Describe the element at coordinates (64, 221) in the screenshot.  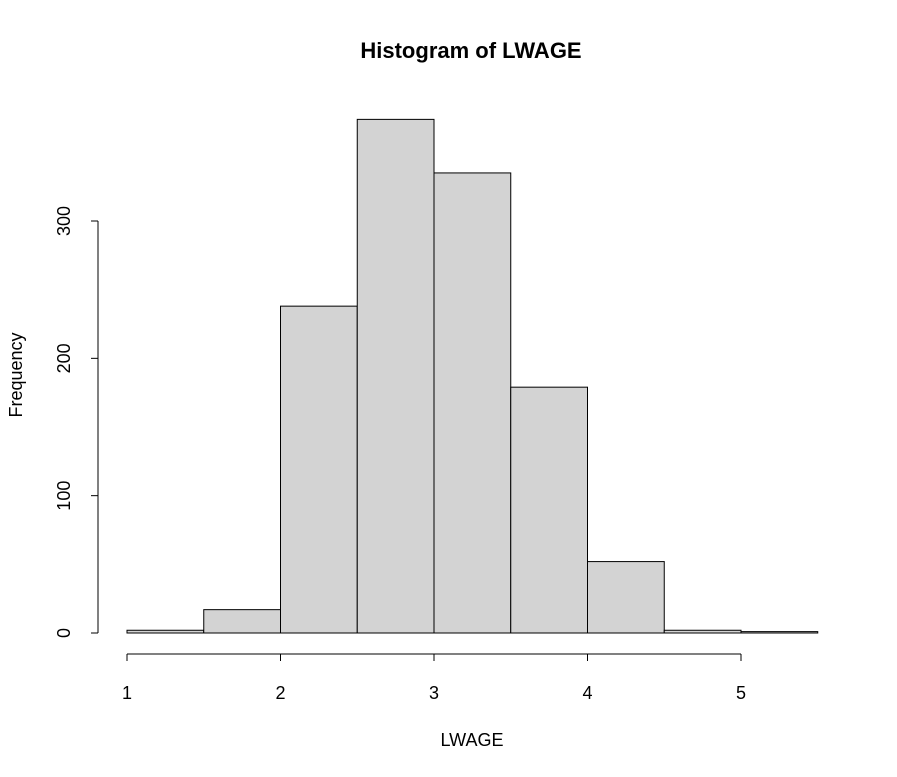
I see `y-tick-label: 300` at that location.